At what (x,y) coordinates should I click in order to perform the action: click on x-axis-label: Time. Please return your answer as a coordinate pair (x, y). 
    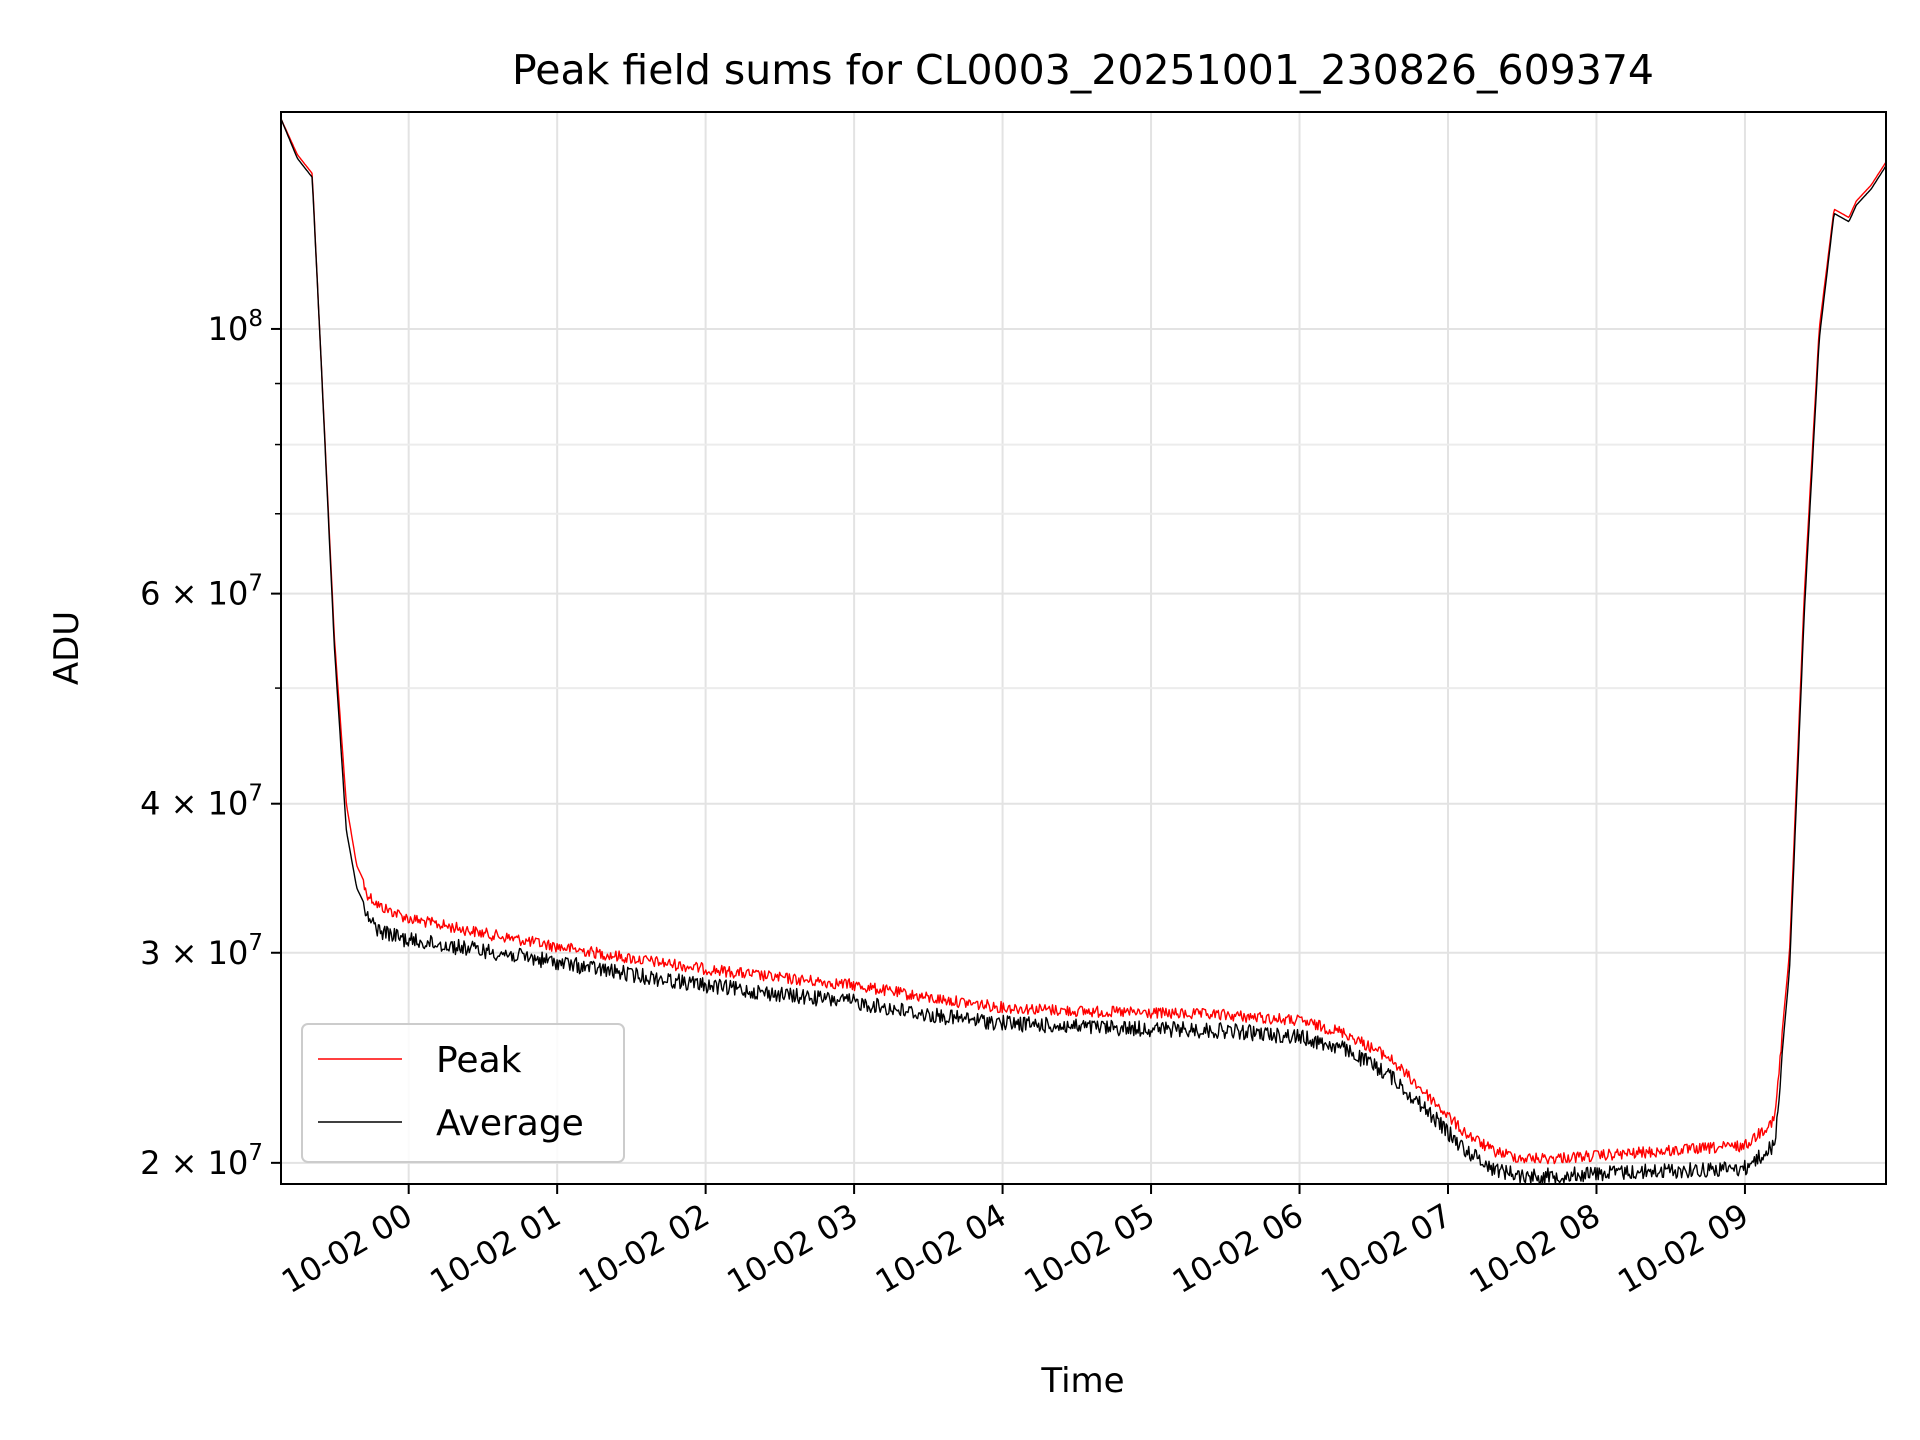
    Looking at the image, I should click on (1082, 1381).